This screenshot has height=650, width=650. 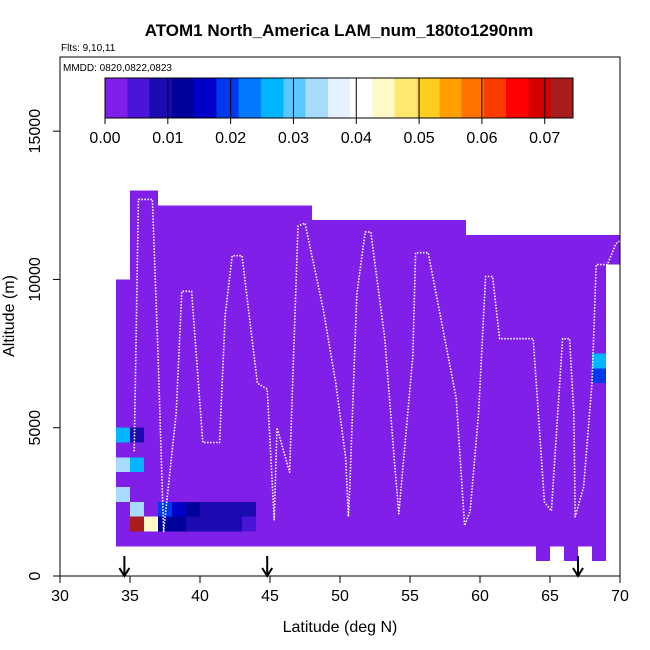 What do you see at coordinates (340, 596) in the screenshot?
I see `x-tick-label: 50` at bounding box center [340, 596].